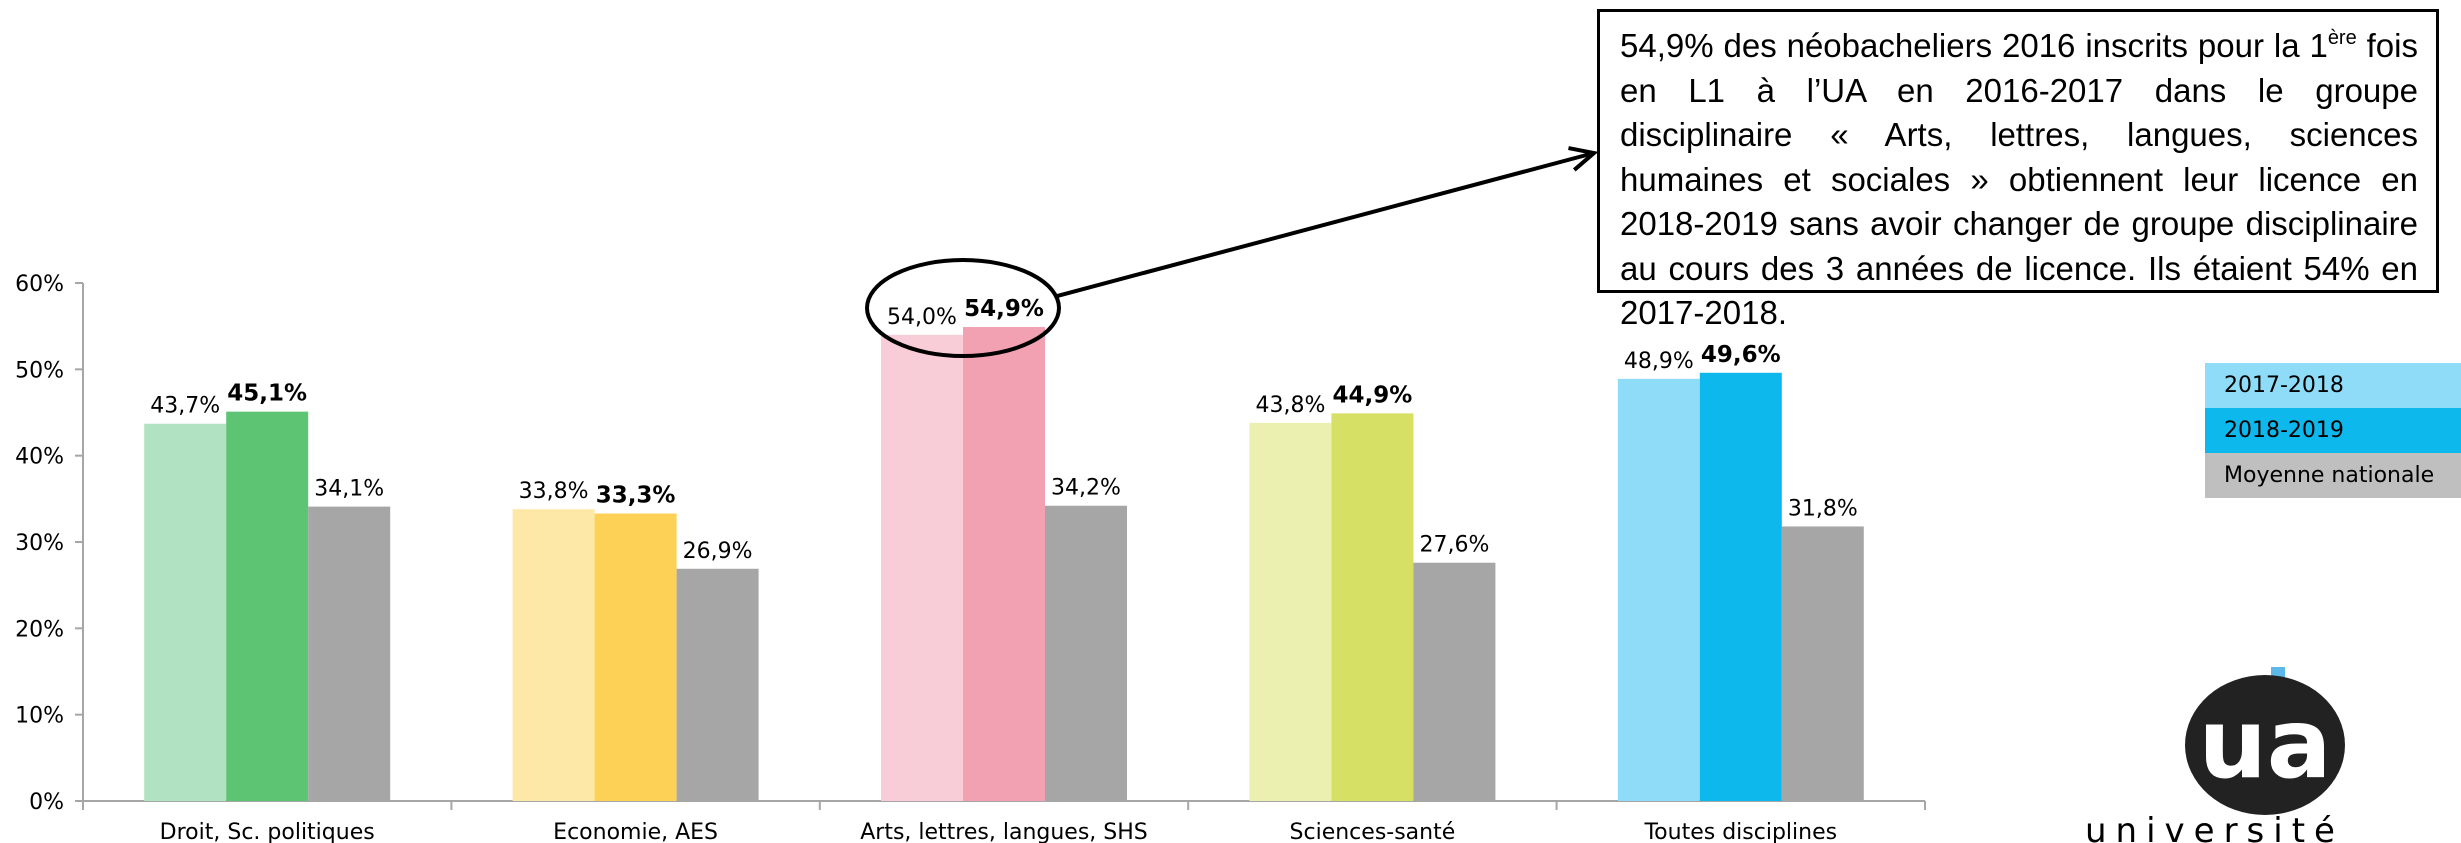 This screenshot has height=843, width=2461. I want to click on y-tick-label: 30%, so click(39, 543).